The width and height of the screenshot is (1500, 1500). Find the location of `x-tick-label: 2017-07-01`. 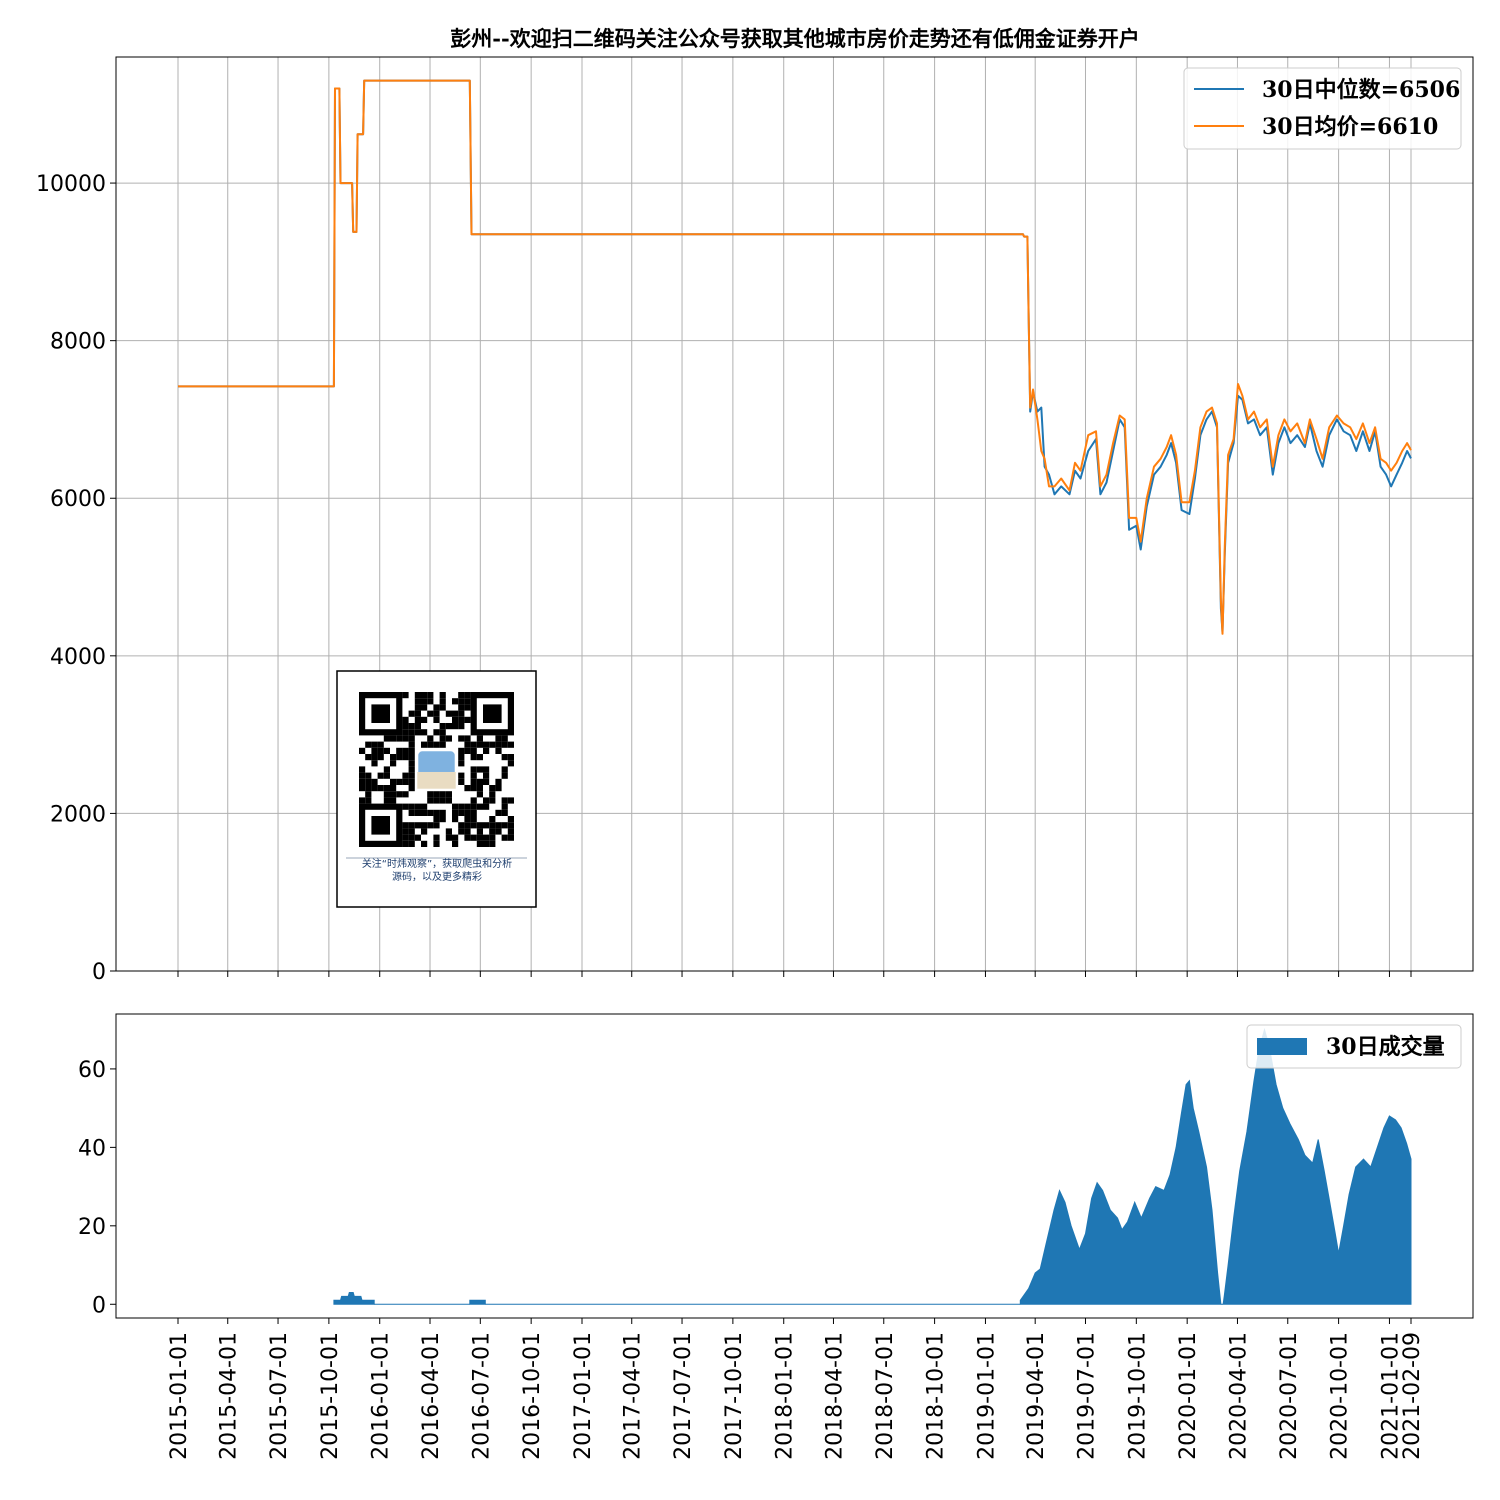

x-tick-label: 2017-07-01 is located at coordinates (683, 1396).